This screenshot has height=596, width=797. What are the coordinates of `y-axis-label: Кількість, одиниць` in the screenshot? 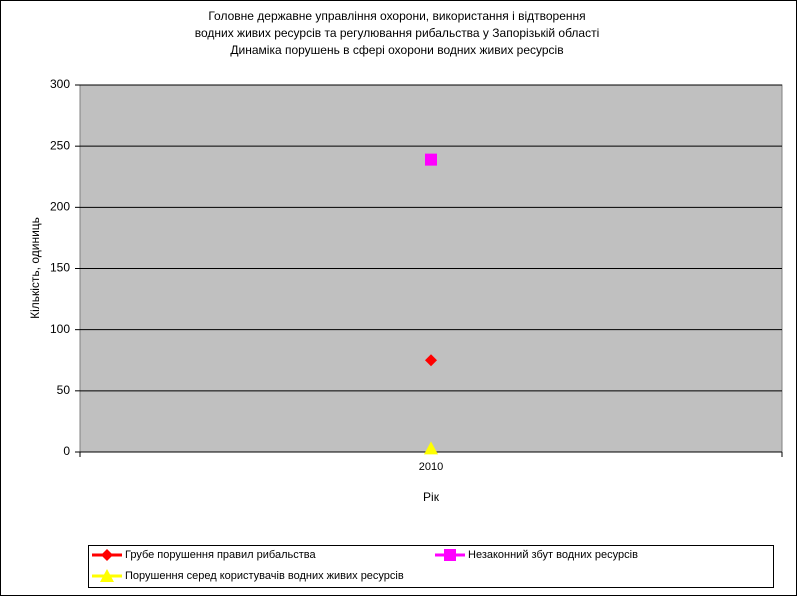 It's located at (35, 268).